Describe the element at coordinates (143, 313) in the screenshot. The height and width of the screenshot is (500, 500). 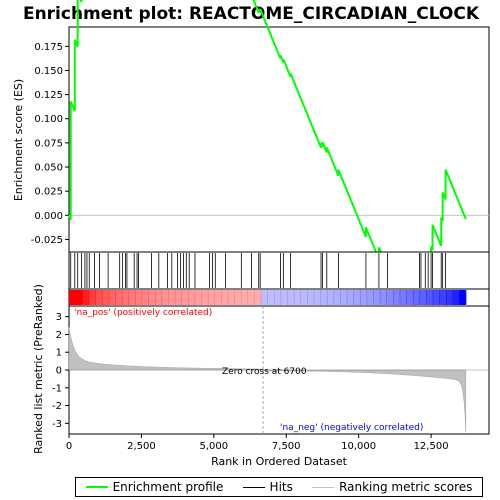
I see `pos-label: 'na_pos' (positively correlated)` at that location.